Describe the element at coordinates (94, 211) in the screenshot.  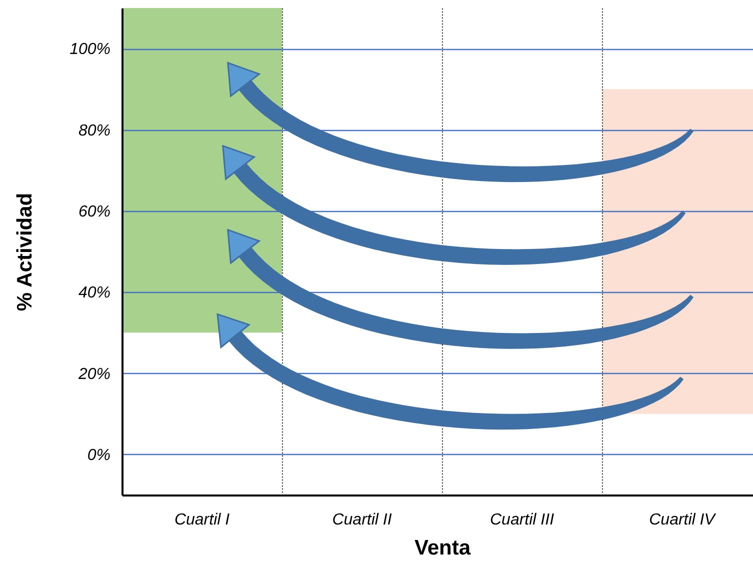
I see `y-tick-label: 60%` at that location.